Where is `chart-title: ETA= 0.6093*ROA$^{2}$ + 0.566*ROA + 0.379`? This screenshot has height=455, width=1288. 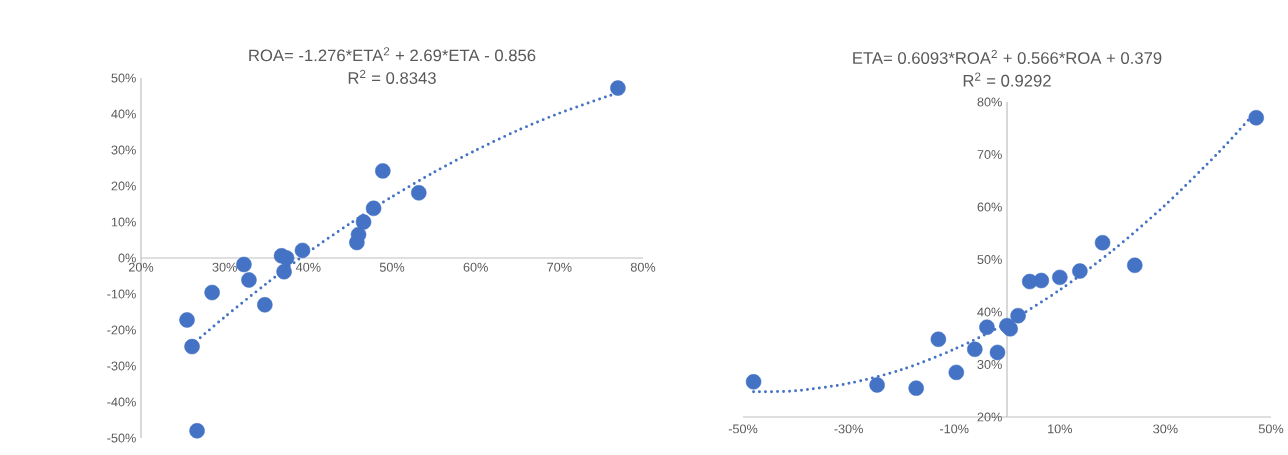 chart-title: ETA= 0.6093*ROA$^{2}$ + 0.566*ROA + 0.379 is located at coordinates (1007, 56).